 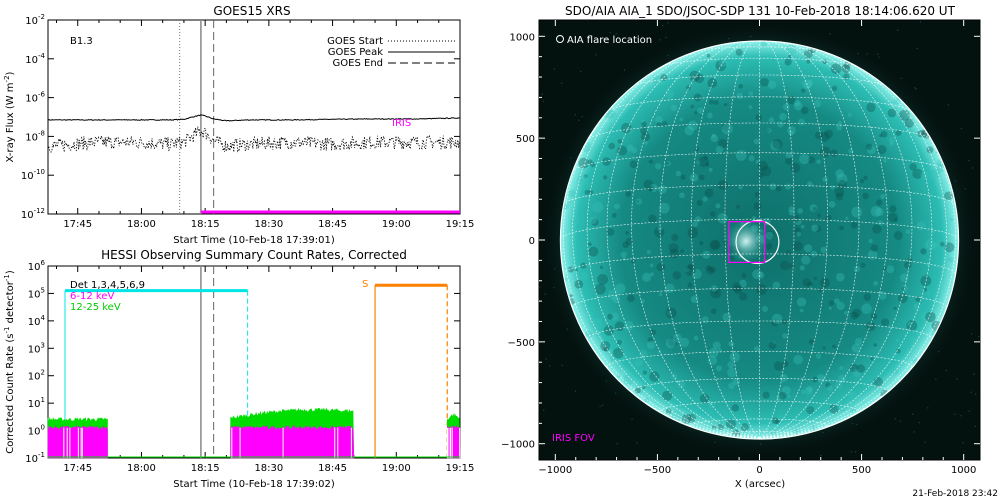 I want to click on hessi-ytick-label: 103, so click(x=36, y=348).